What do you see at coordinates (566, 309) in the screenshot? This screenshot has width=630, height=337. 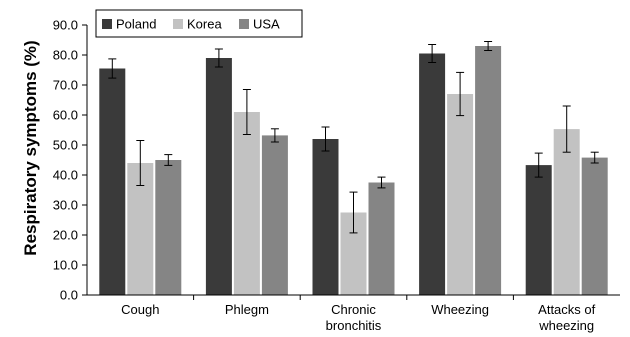 I see `x-category-label-line: Attacks of` at bounding box center [566, 309].